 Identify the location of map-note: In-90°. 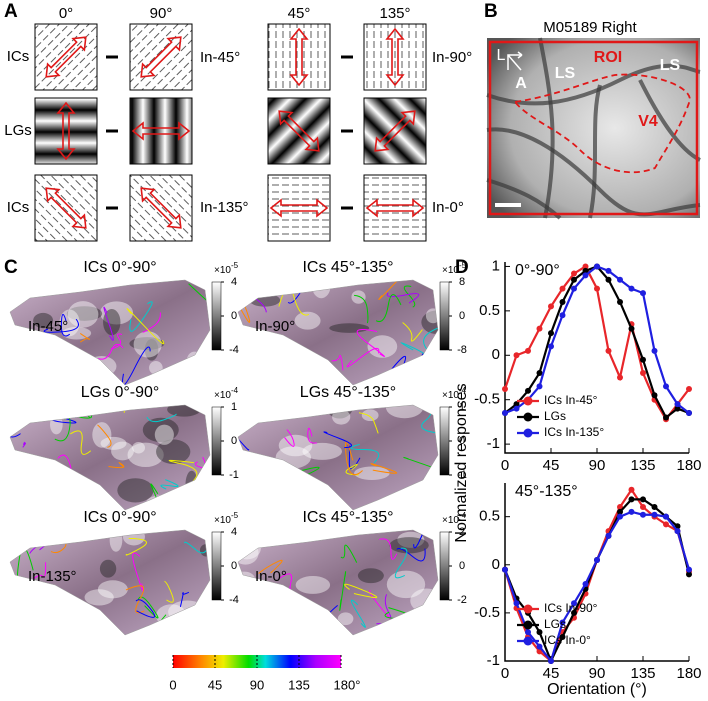
(275, 326).